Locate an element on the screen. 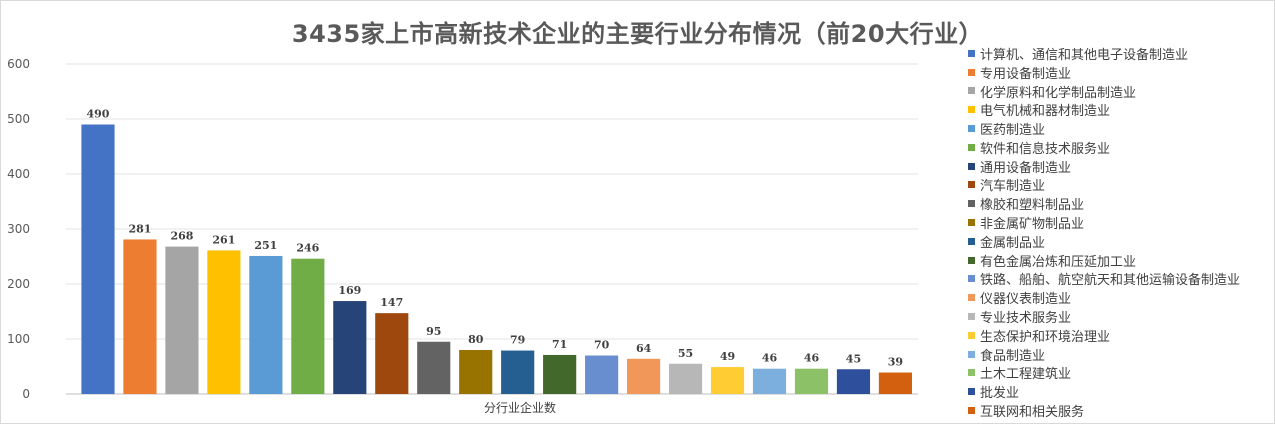  legend-label: 食品制造业 is located at coordinates (1013, 356).